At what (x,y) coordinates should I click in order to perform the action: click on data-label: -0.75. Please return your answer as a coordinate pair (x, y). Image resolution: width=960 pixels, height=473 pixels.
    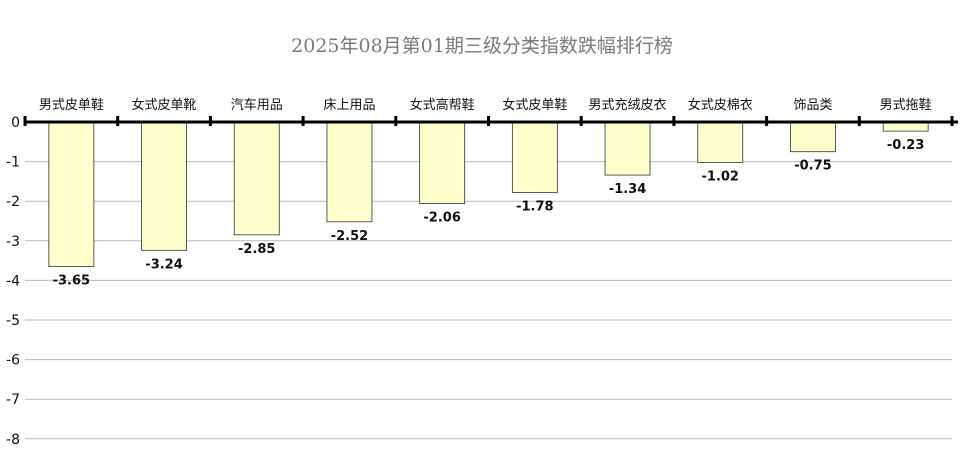
    Looking at the image, I should click on (812, 166).